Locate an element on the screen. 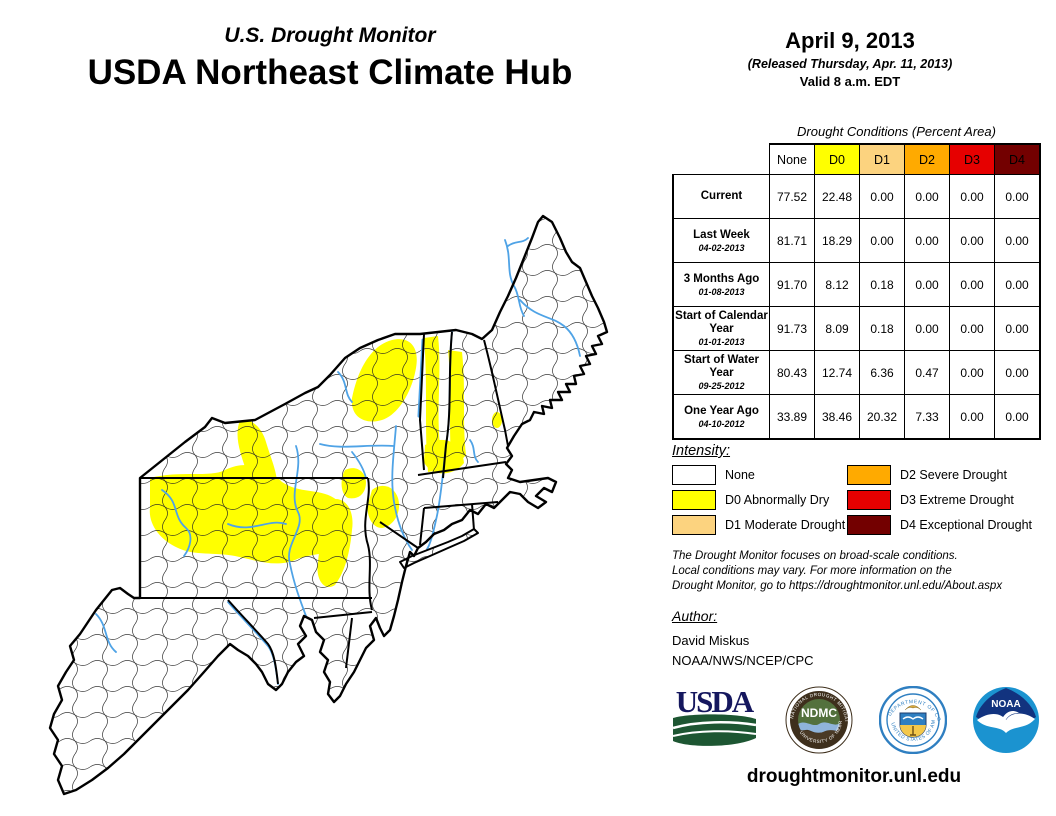  row-label: Start of Water Year 09-25-2012 is located at coordinates (721, 372).